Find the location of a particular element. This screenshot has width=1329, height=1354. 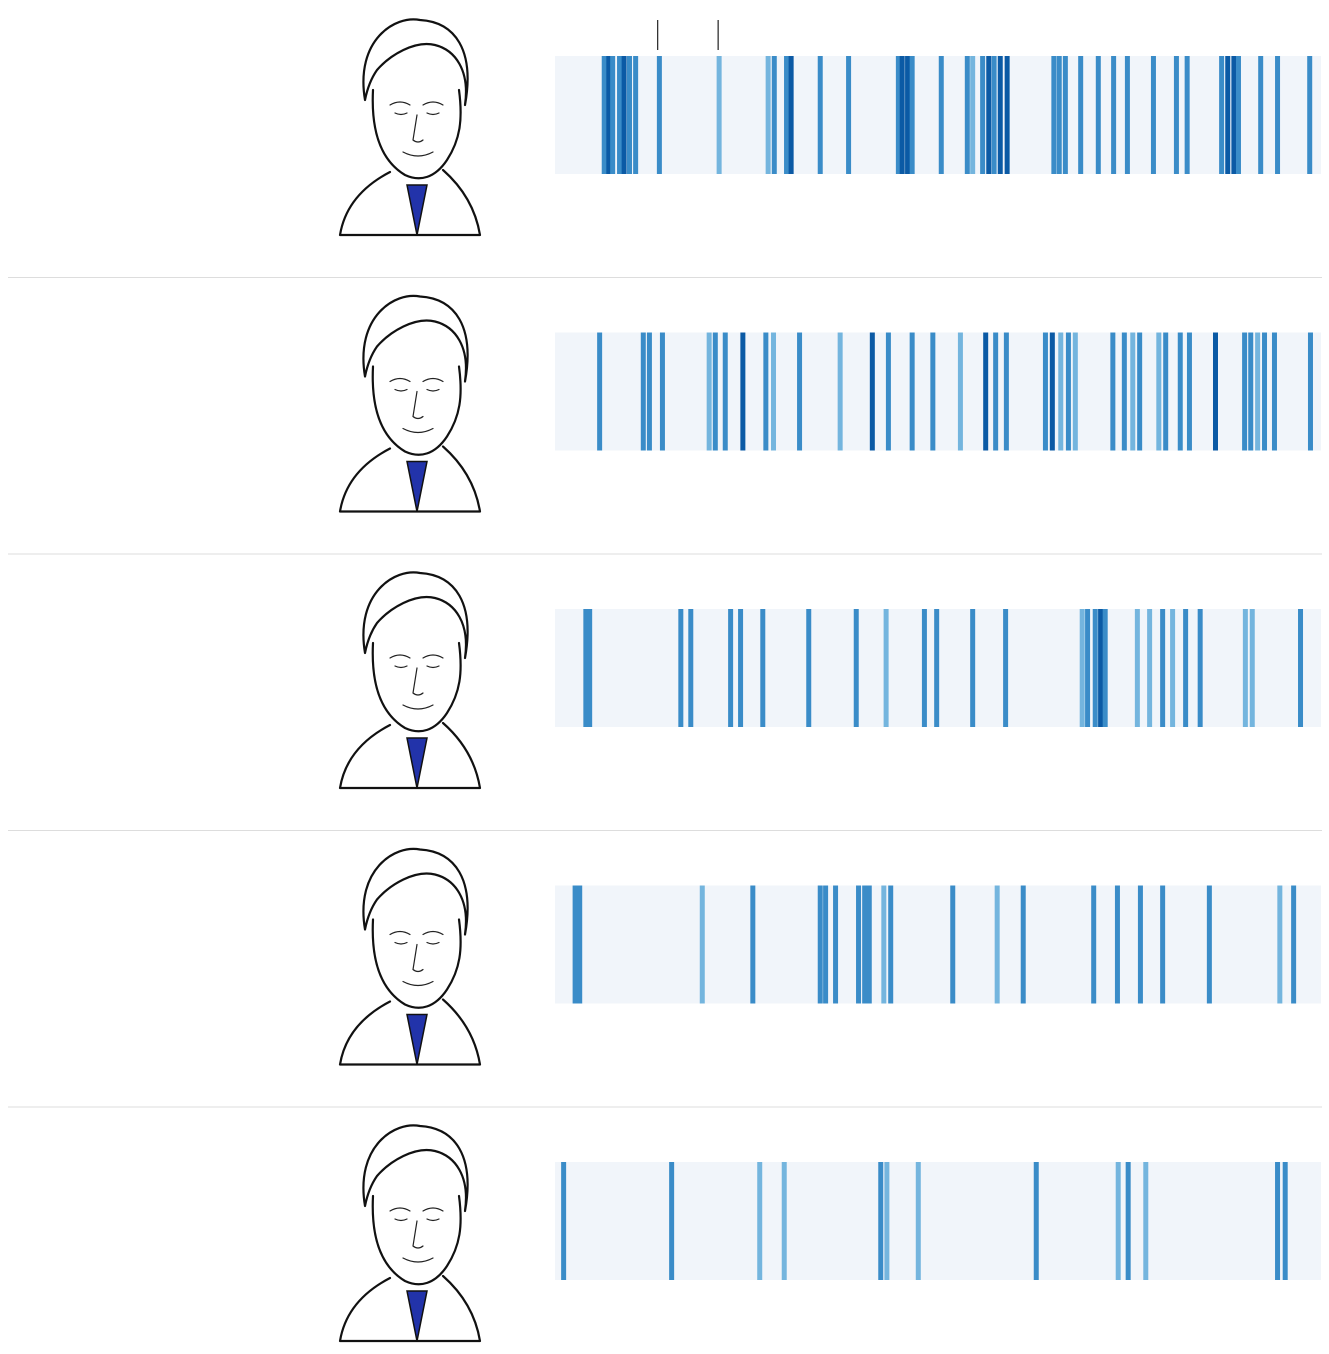

strip-background is located at coordinates (938, 1221).